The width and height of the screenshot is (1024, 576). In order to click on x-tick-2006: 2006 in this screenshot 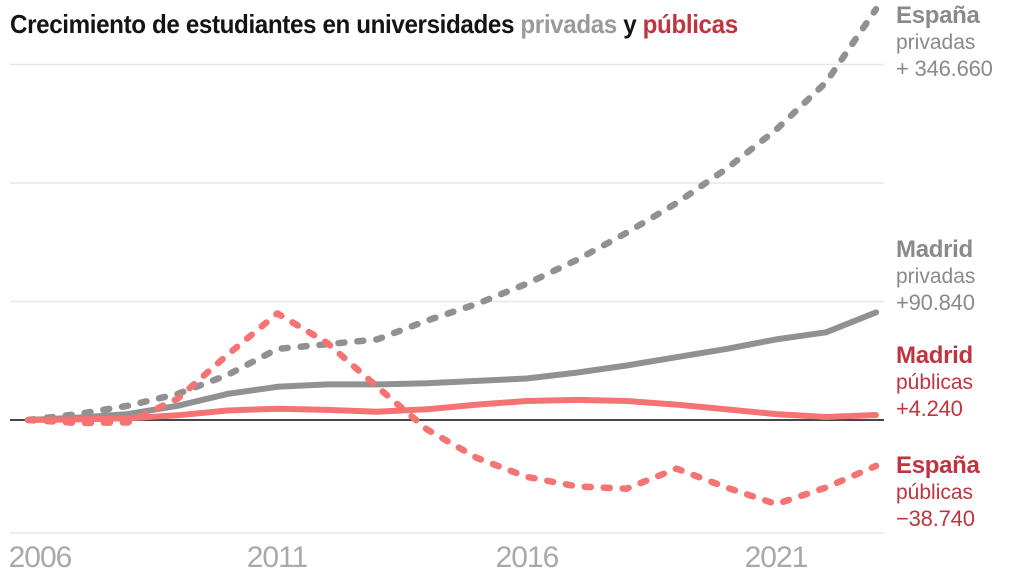, I will do `click(40, 557)`.